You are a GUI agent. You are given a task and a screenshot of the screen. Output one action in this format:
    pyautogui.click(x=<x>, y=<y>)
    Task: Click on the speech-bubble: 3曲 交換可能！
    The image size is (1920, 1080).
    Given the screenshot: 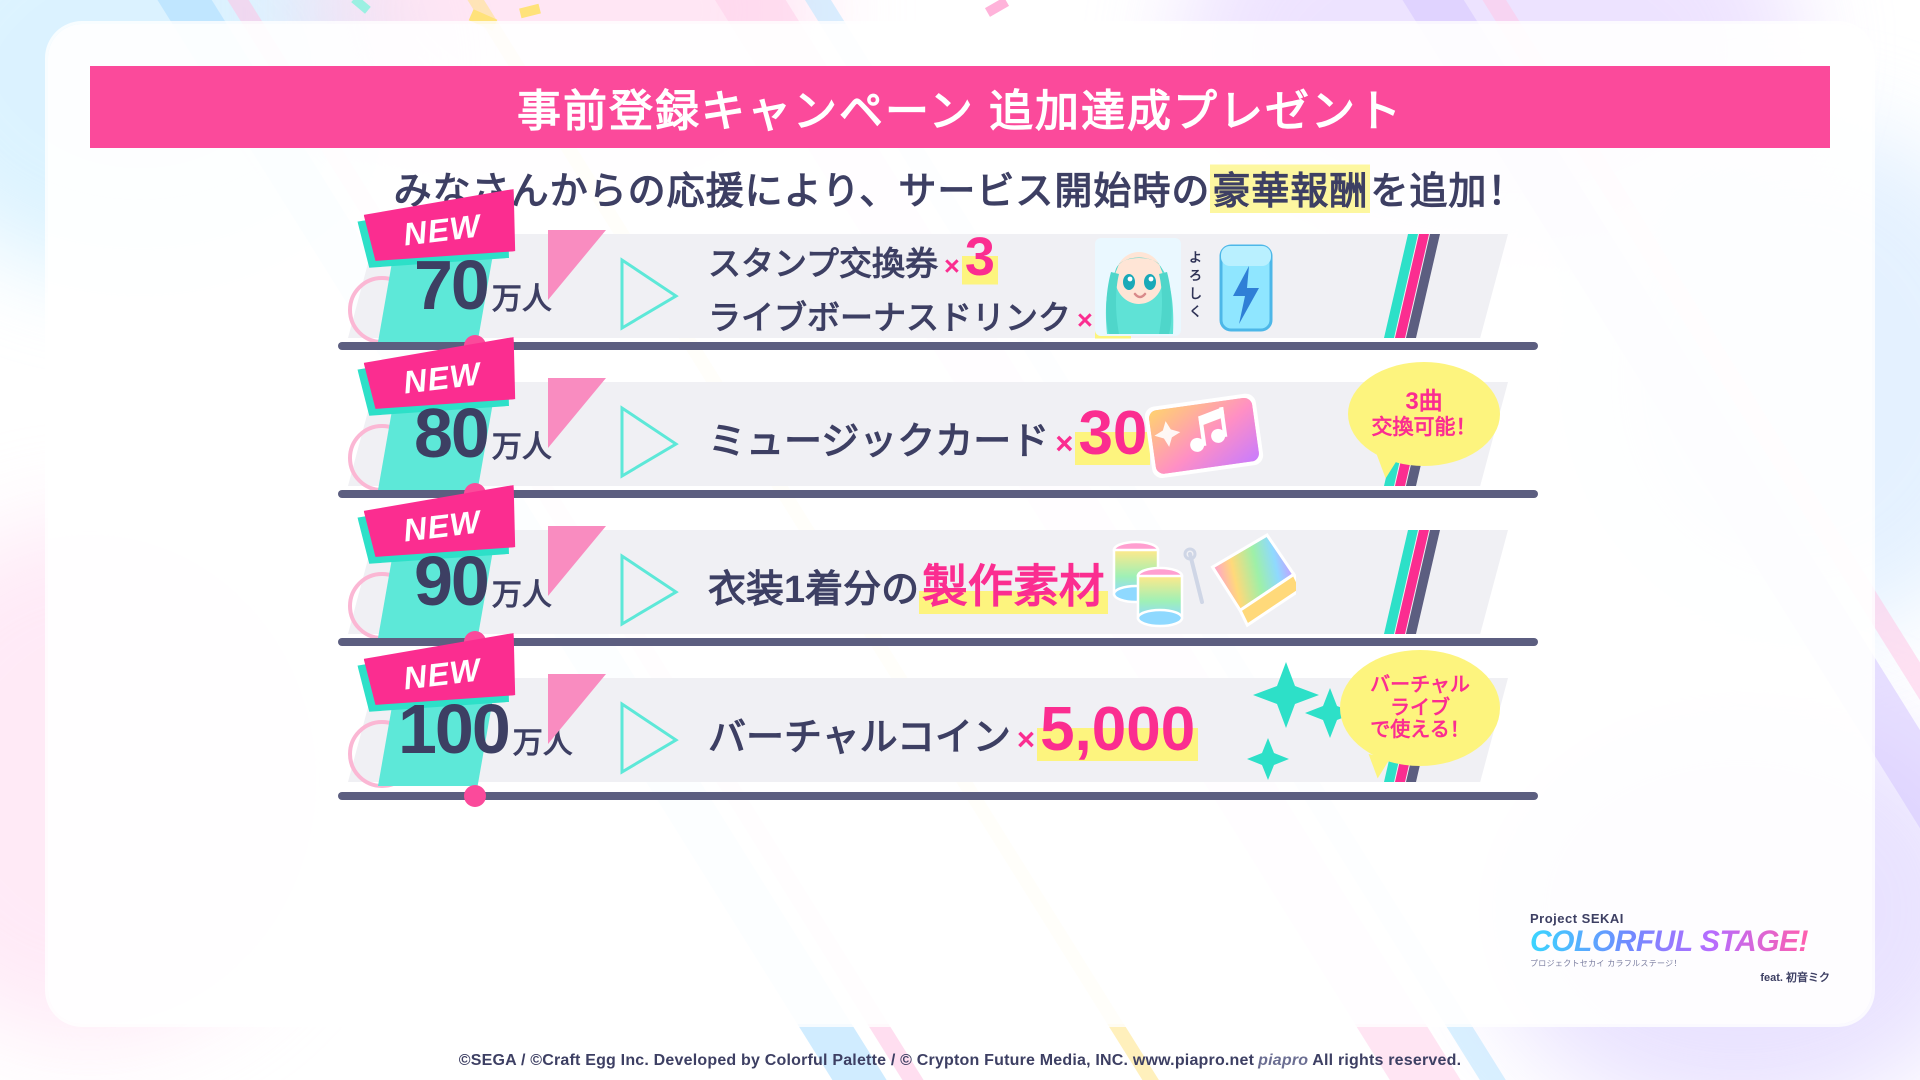 What is the action you would take?
    pyautogui.click(x=1424, y=414)
    